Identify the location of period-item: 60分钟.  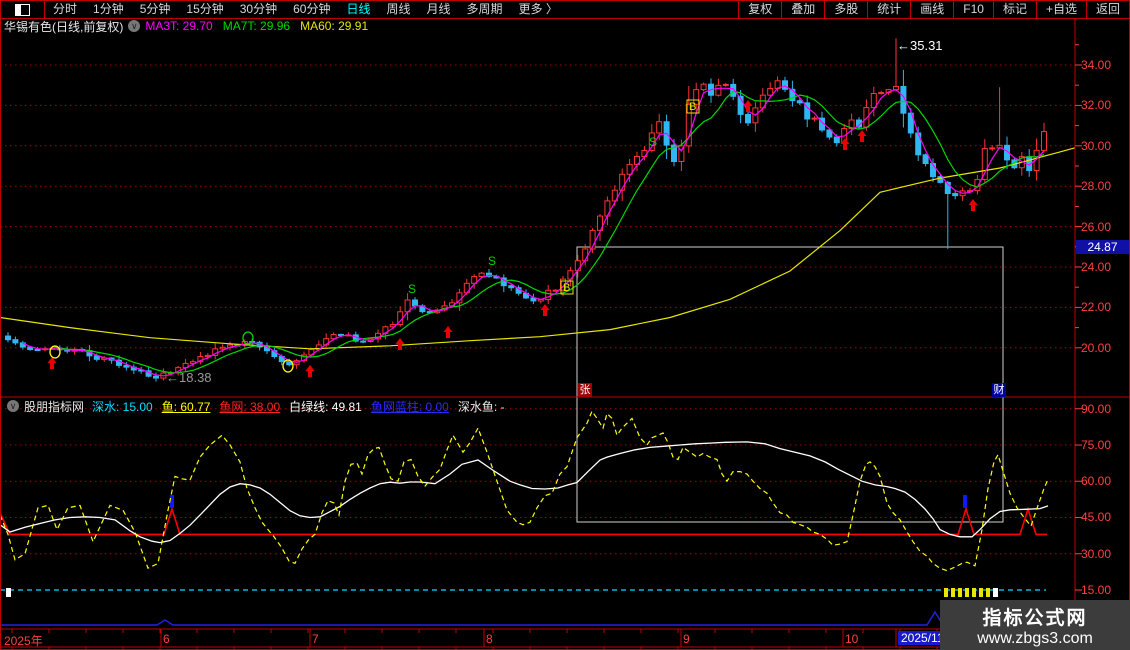
(312, 9).